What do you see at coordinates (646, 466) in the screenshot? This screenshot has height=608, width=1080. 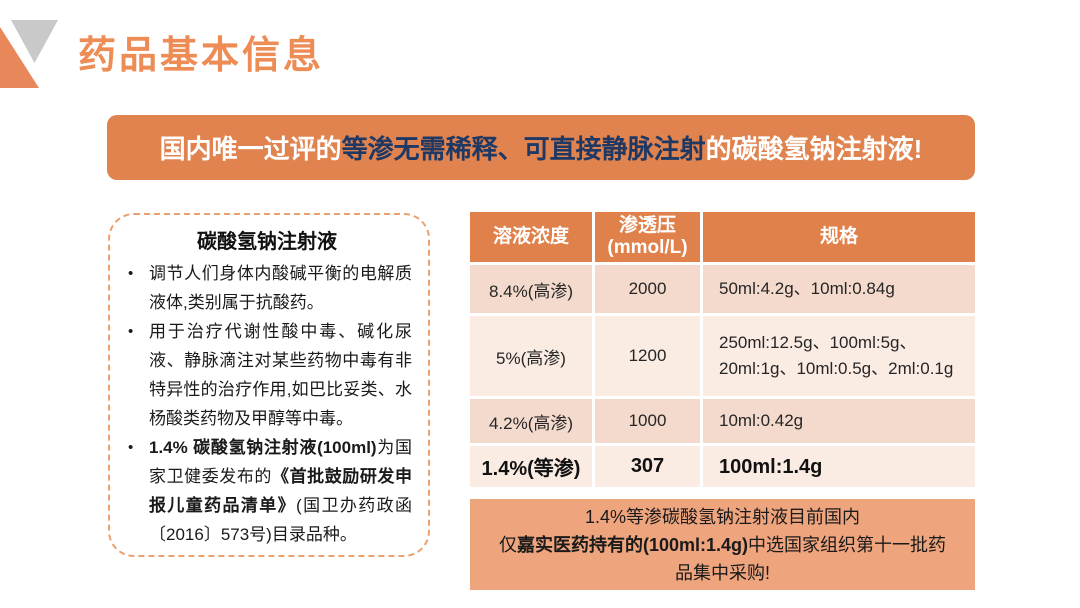 I see `cell-osmolality: 307` at bounding box center [646, 466].